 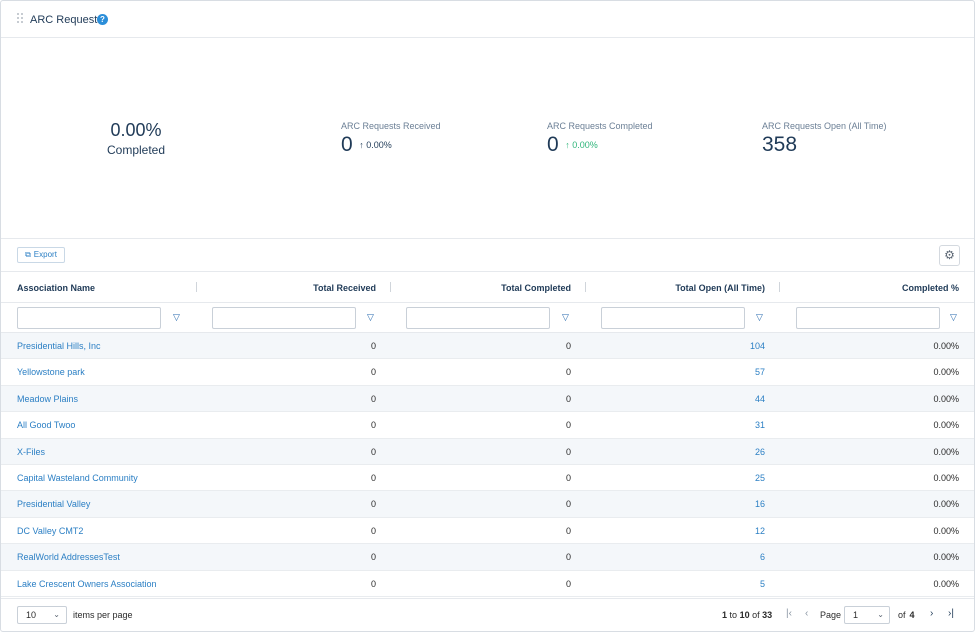 I want to click on chevron-down-icon: ⌄, so click(x=880, y=614).